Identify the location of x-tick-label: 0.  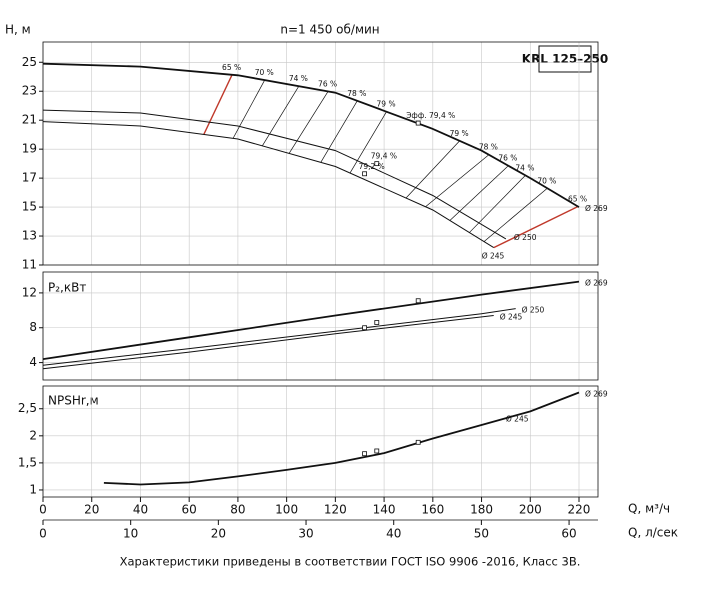
(43, 510).